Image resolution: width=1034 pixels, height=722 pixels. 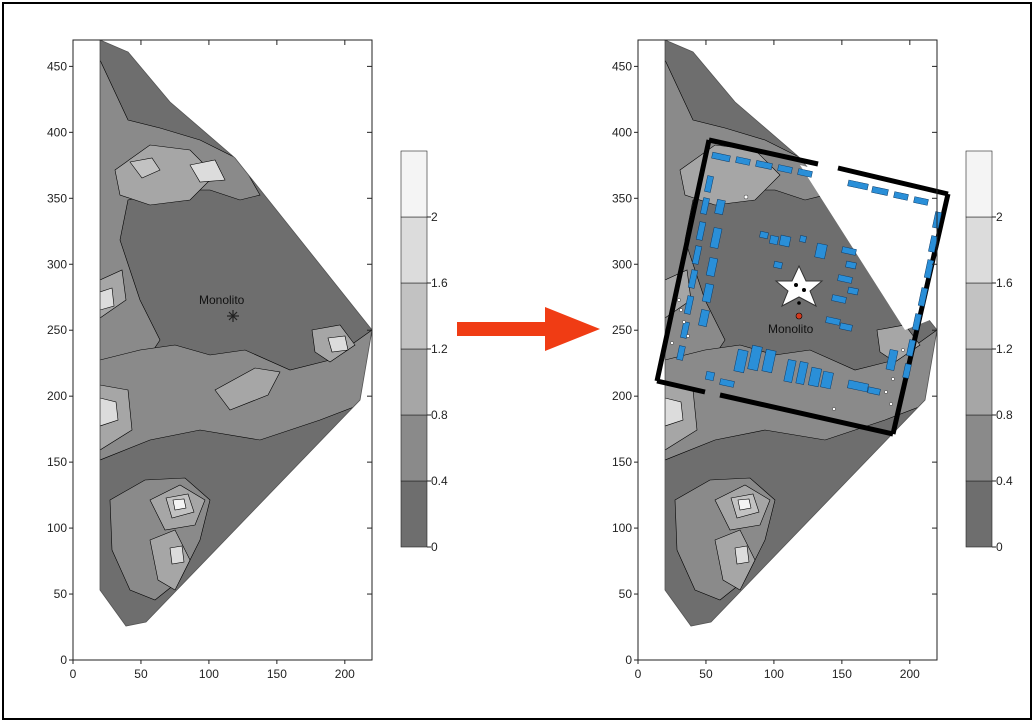 What do you see at coordinates (791, 329) in the screenshot?
I see `right-monolito-label: Monolito` at bounding box center [791, 329].